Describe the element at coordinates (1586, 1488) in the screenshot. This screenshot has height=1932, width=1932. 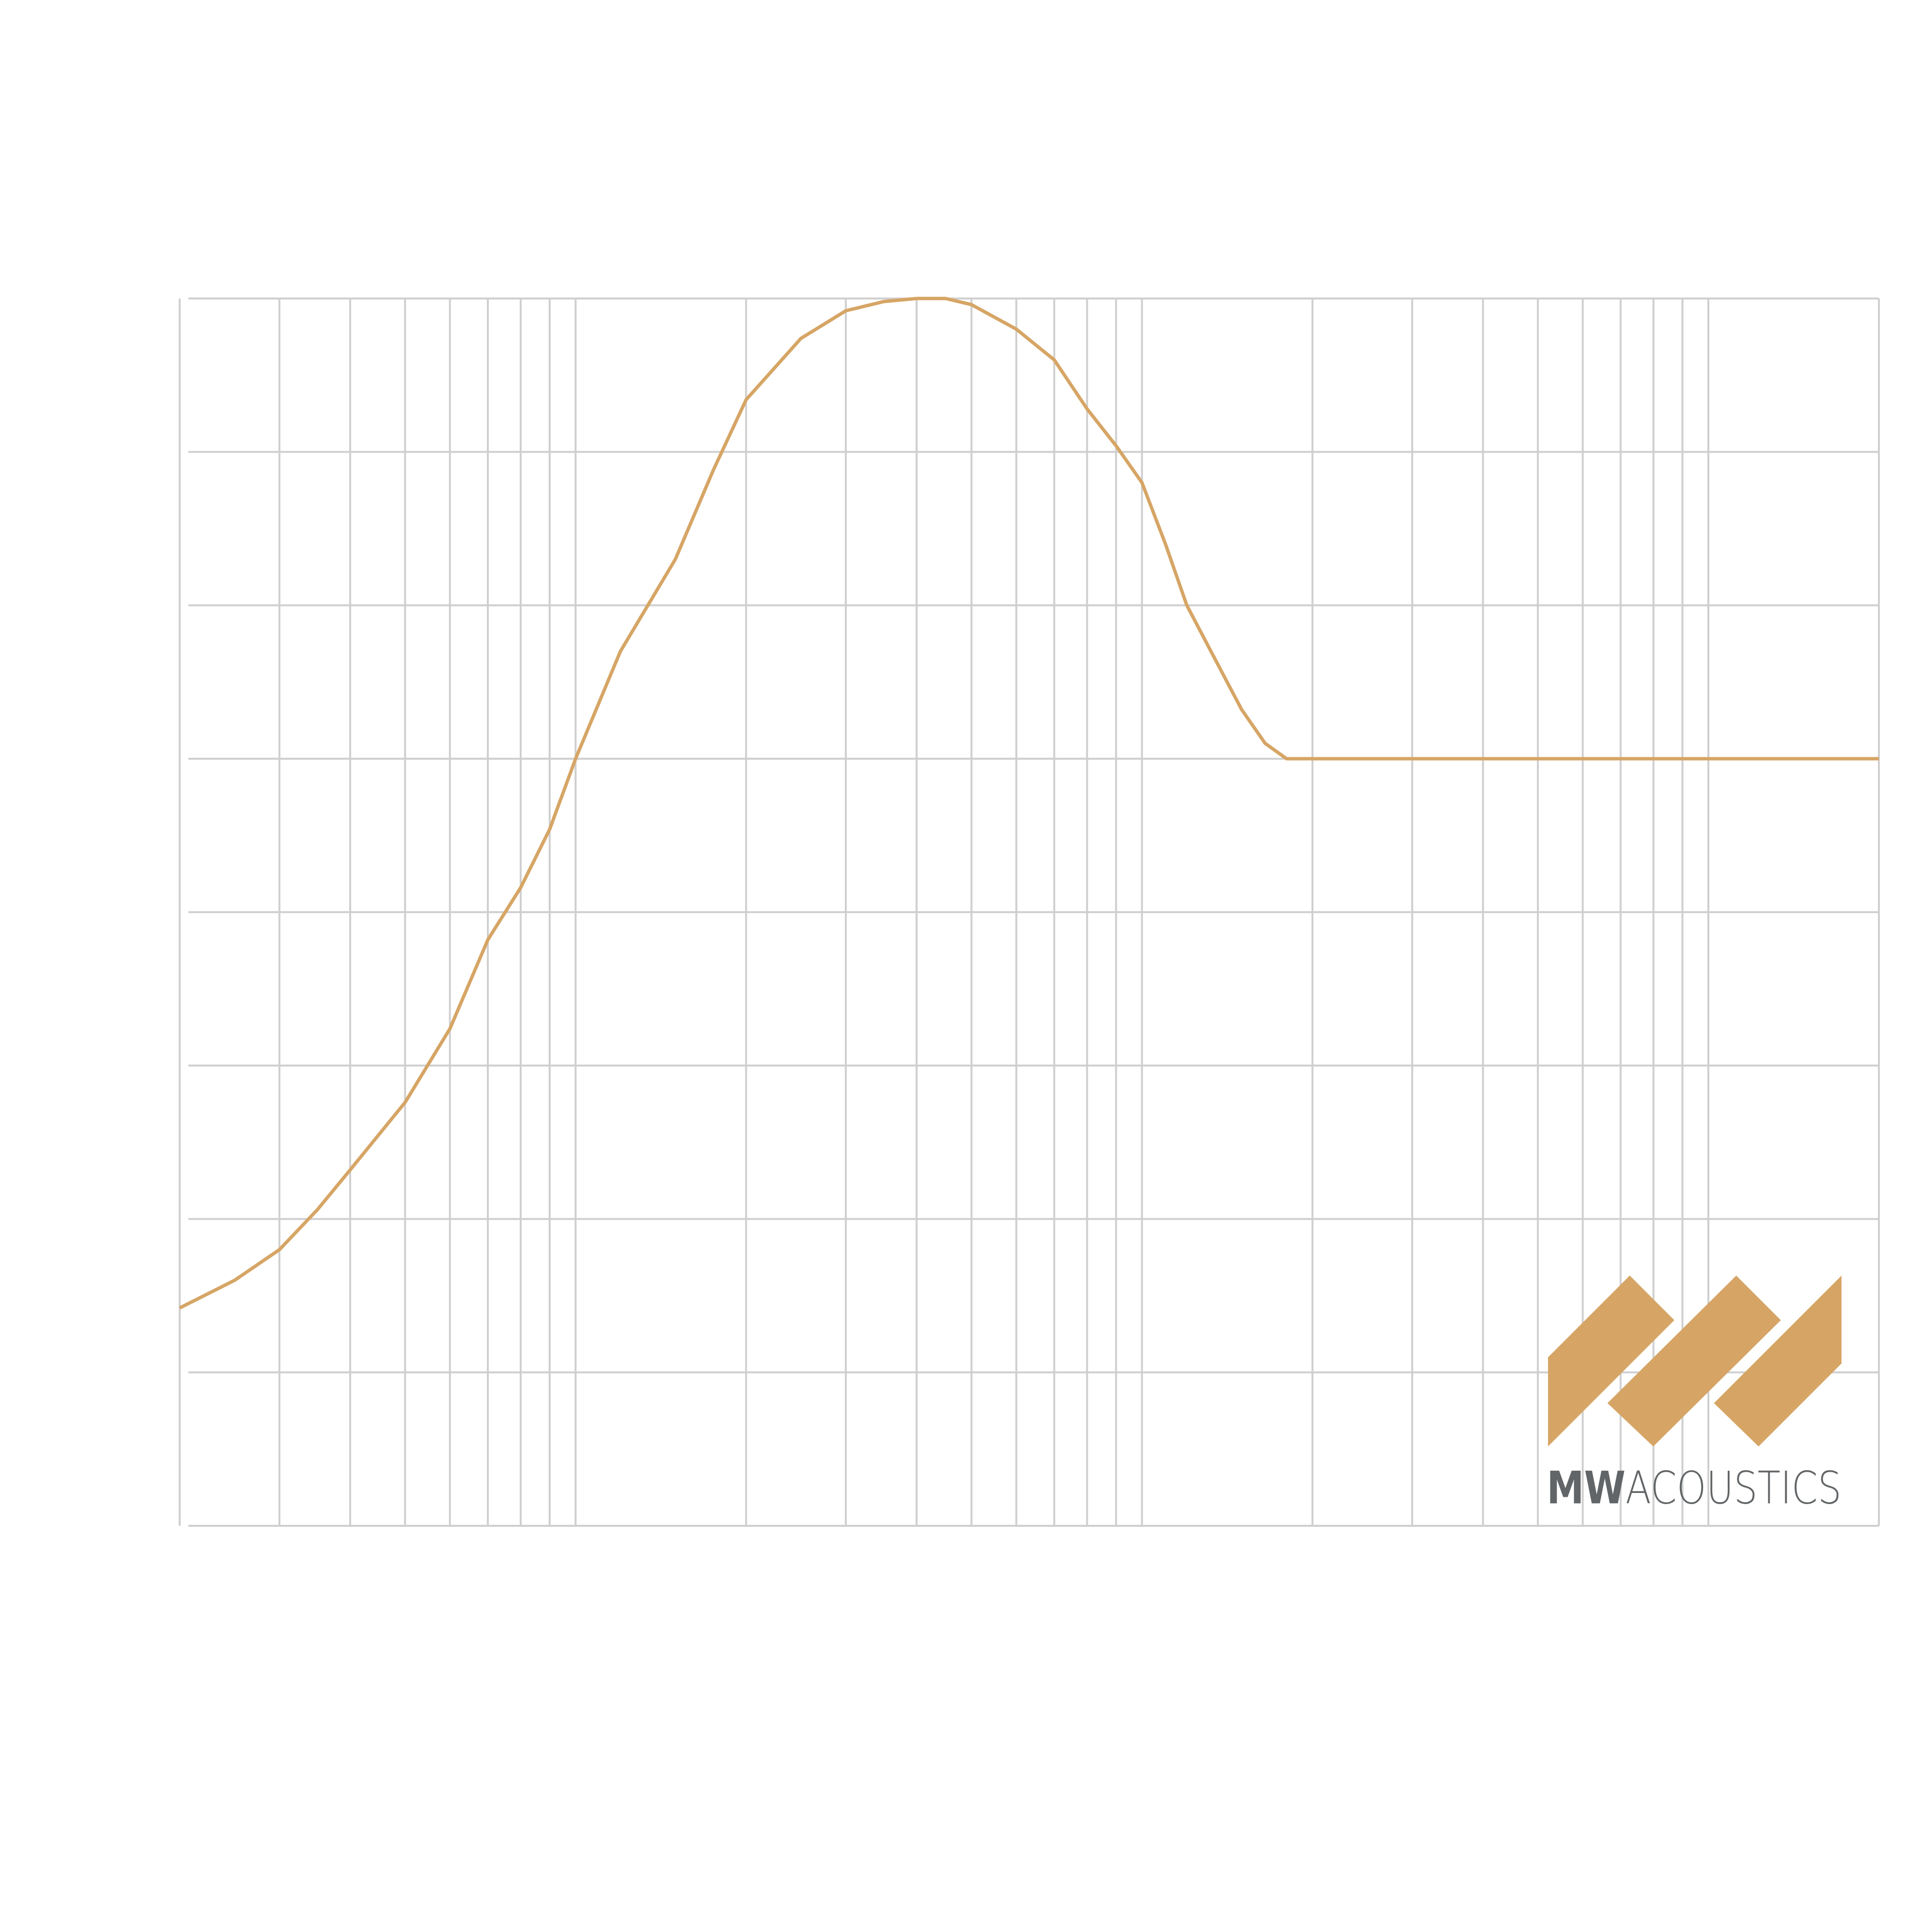
I see `logo-bold: MW` at that location.